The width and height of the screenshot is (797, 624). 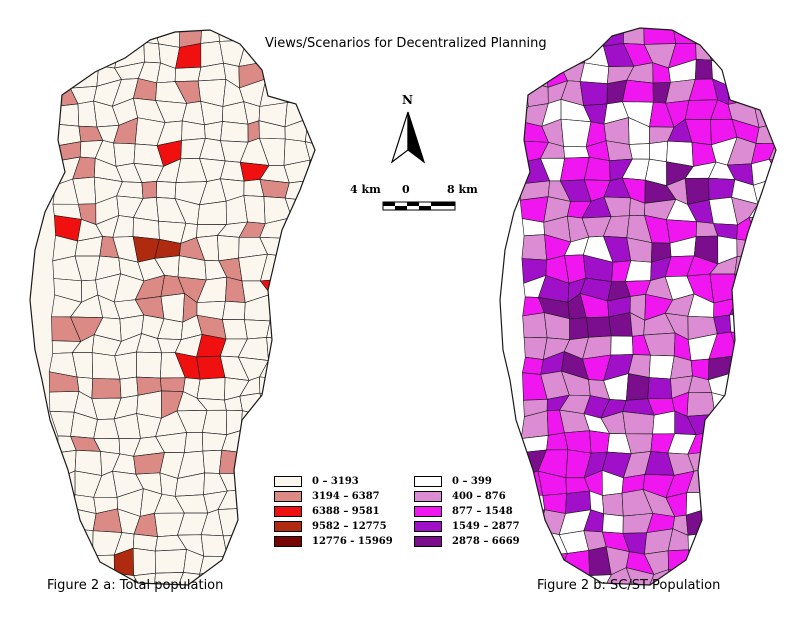 What do you see at coordinates (349, 526) in the screenshot?
I see `legend-label: 9582 – 12775` at bounding box center [349, 526].